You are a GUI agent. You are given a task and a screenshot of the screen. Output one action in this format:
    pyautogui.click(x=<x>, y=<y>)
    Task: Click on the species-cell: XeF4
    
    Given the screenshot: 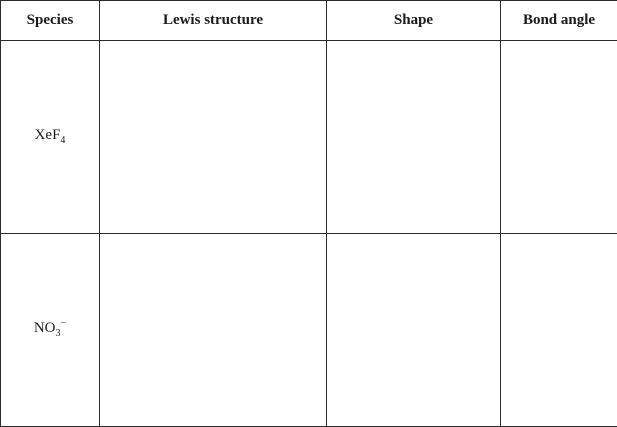 What is the action you would take?
    pyautogui.click(x=50, y=137)
    